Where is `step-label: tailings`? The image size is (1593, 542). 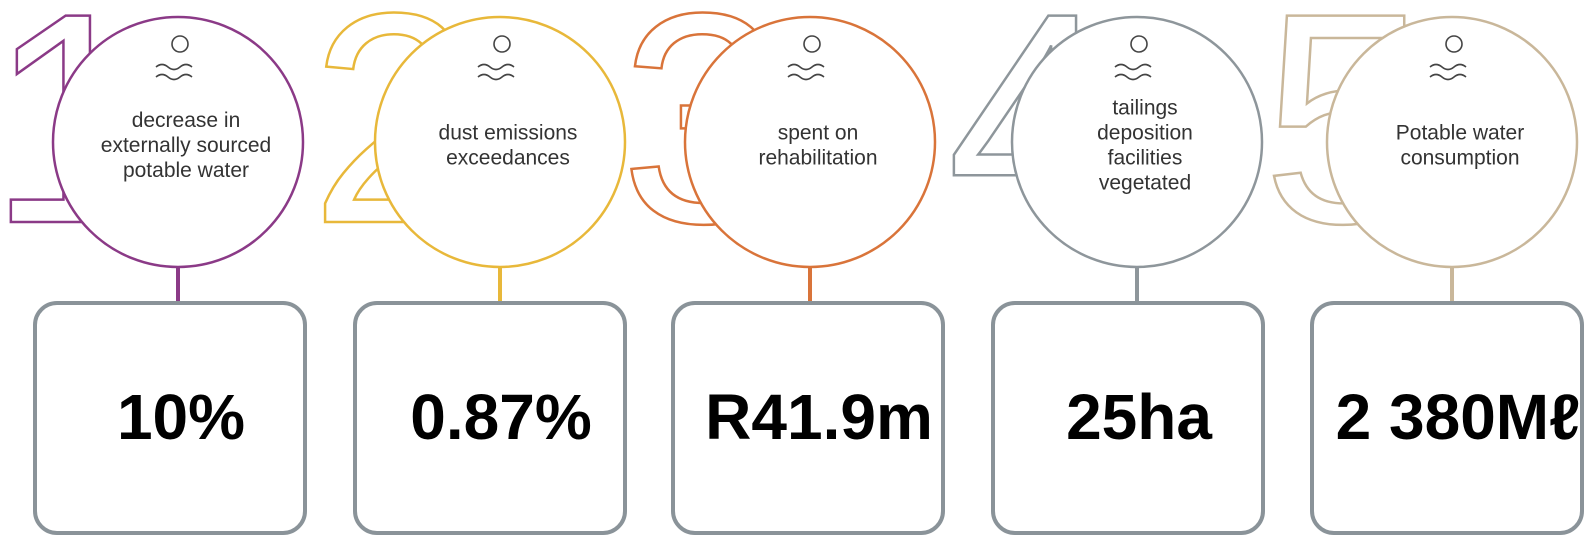
step-label: tailings is located at coordinates (1144, 108).